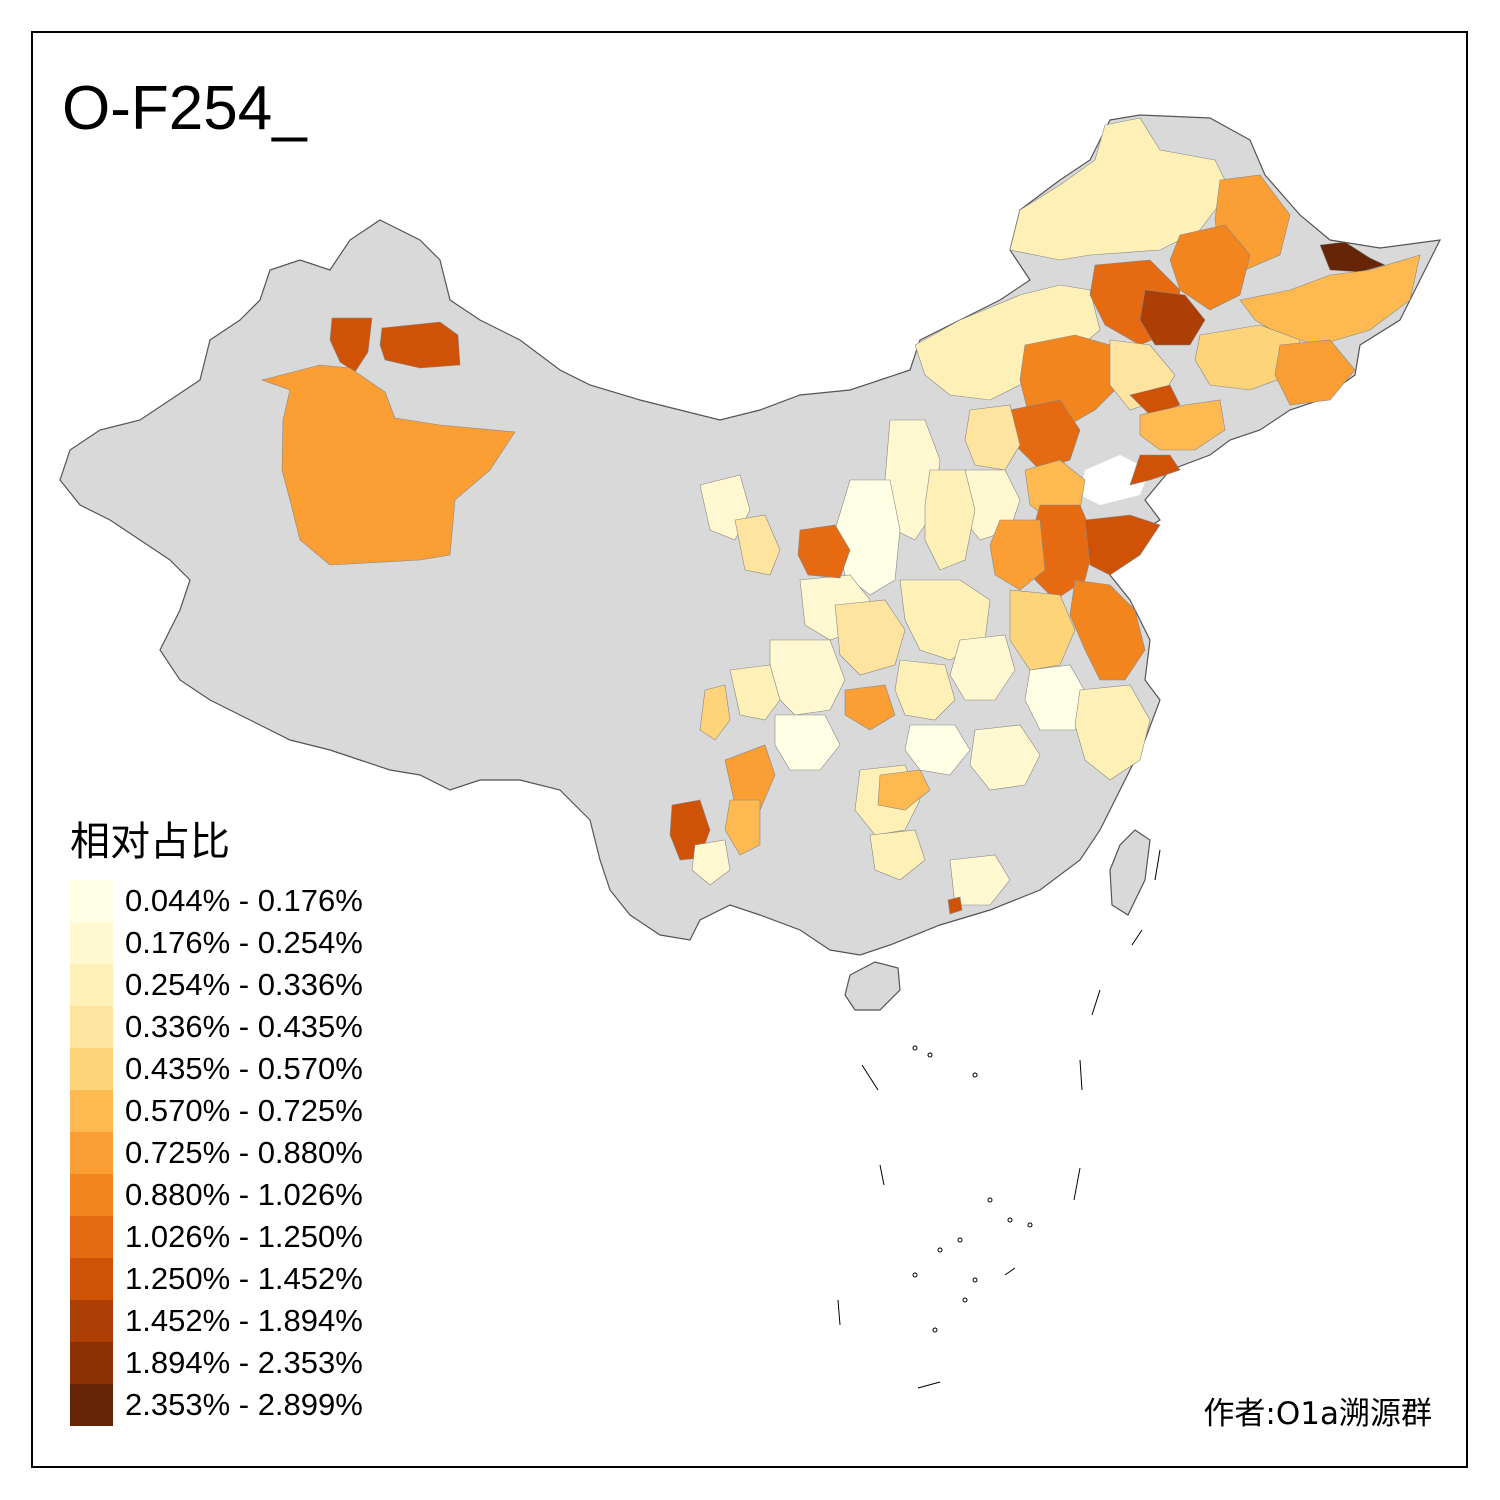  What do you see at coordinates (244, 900) in the screenshot?
I see `legend-label: 0.044% - 0.176%` at bounding box center [244, 900].